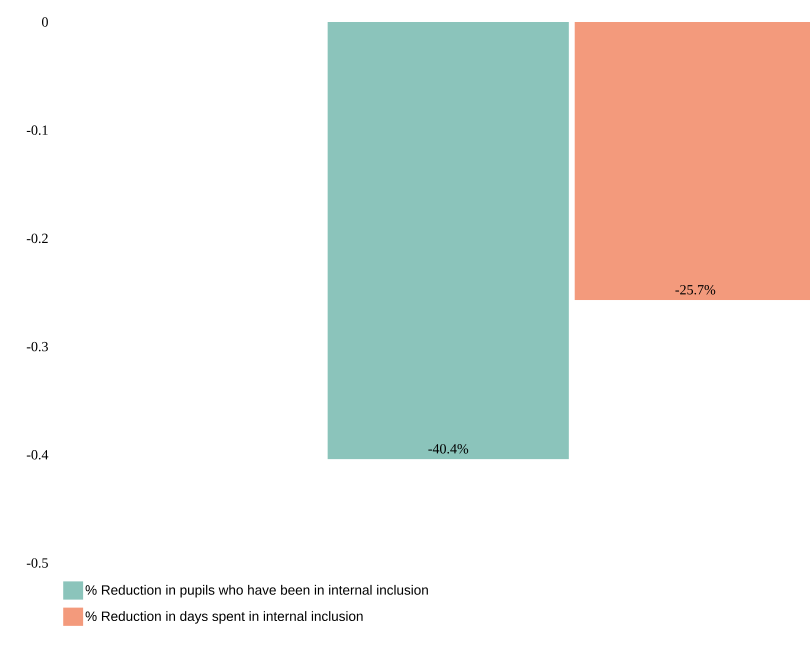  What do you see at coordinates (37, 130) in the screenshot?
I see `y-tick-label: -0.1` at bounding box center [37, 130].